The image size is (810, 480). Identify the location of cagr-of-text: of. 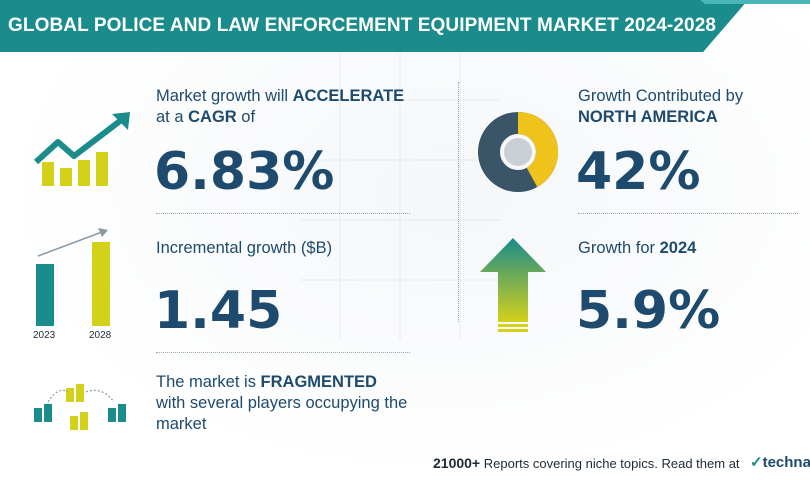
(246, 117).